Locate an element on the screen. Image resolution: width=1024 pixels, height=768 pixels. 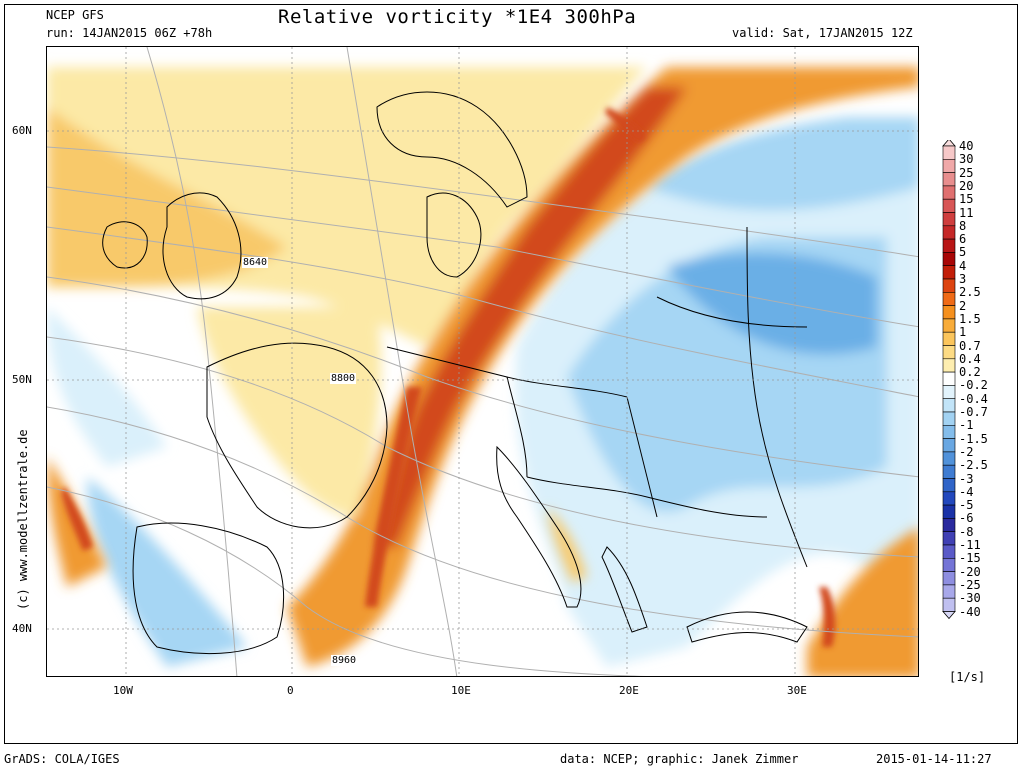
france-positive is located at coordinates (289, 412).